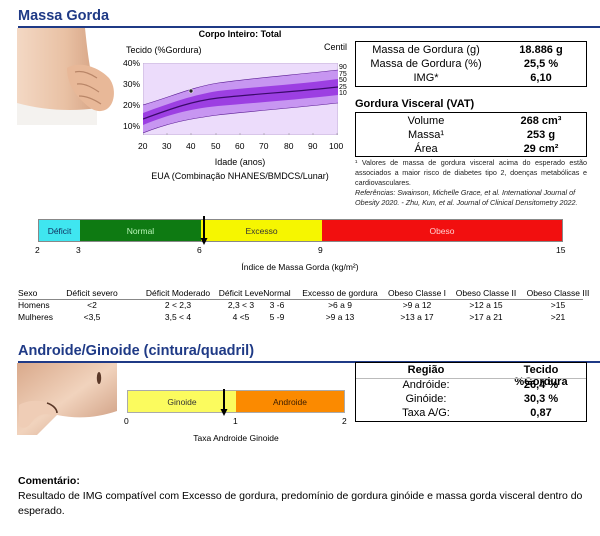 This screenshot has height=536, width=600. I want to click on cell: 2 < 2,3, so click(178, 305).